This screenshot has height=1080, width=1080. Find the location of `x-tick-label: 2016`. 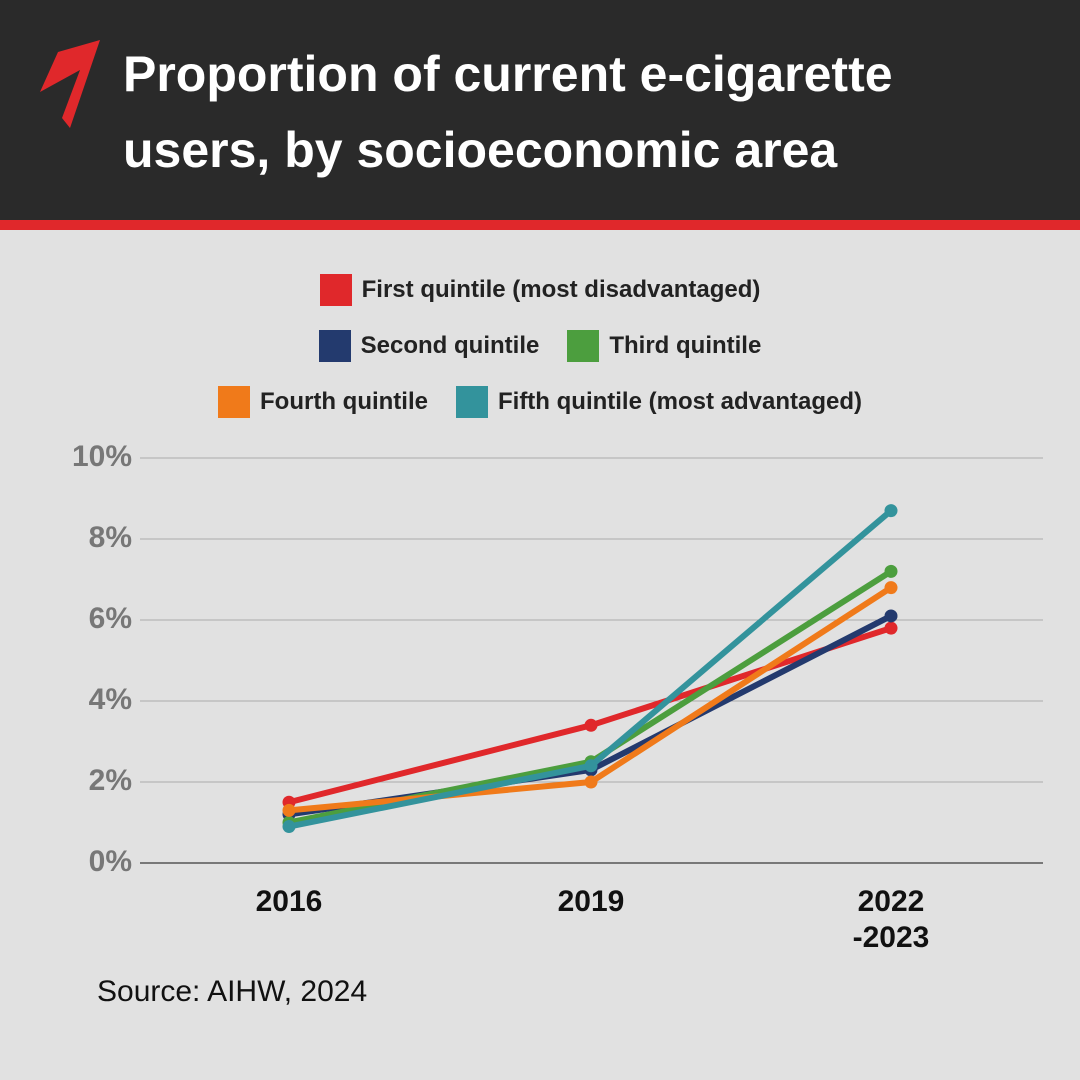

x-tick-label: 2016 is located at coordinates (289, 901).